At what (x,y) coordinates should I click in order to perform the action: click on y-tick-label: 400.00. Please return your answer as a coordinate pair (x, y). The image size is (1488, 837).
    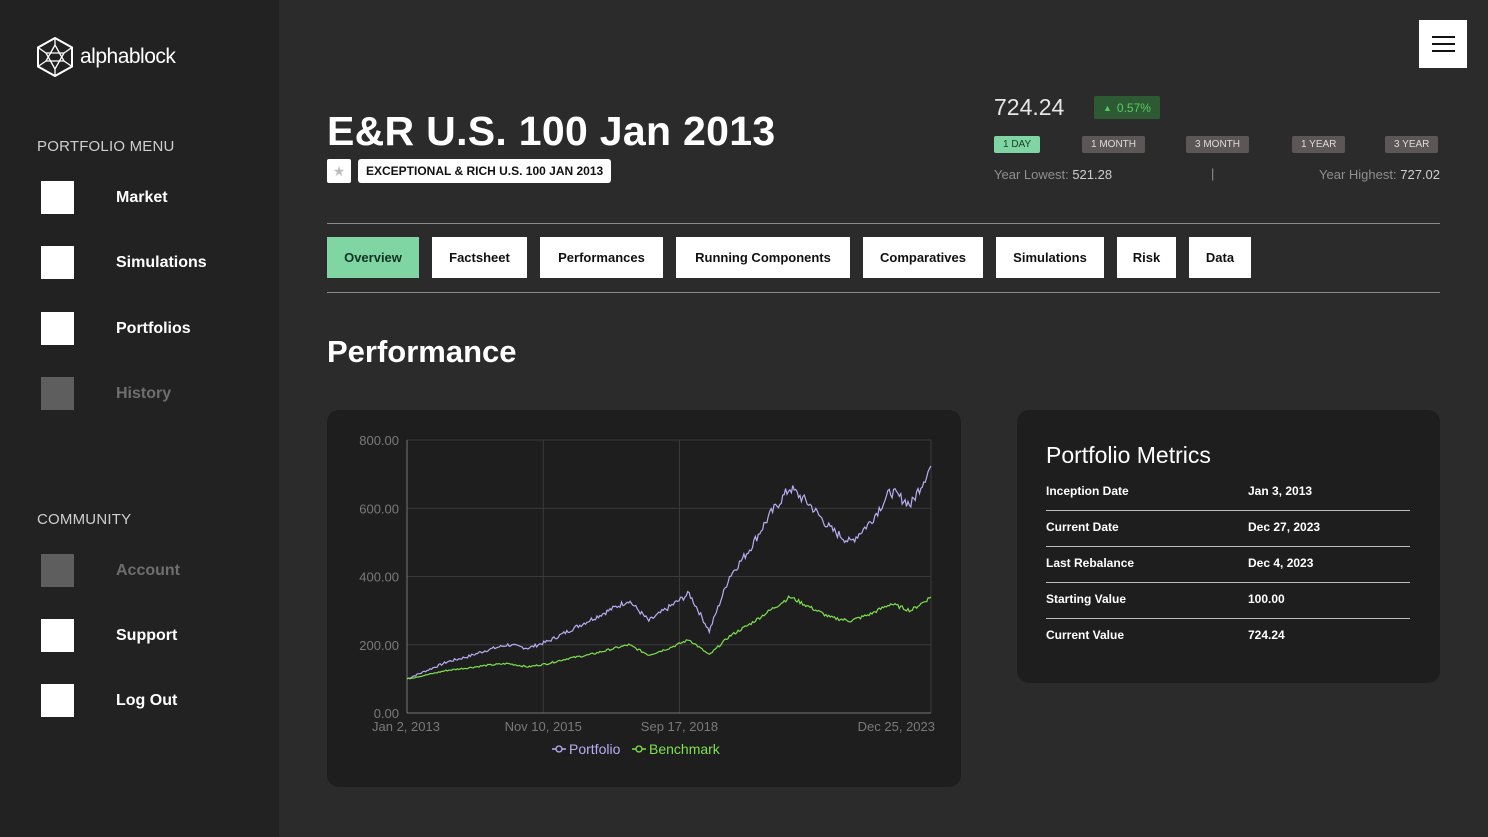
    Looking at the image, I should click on (379, 577).